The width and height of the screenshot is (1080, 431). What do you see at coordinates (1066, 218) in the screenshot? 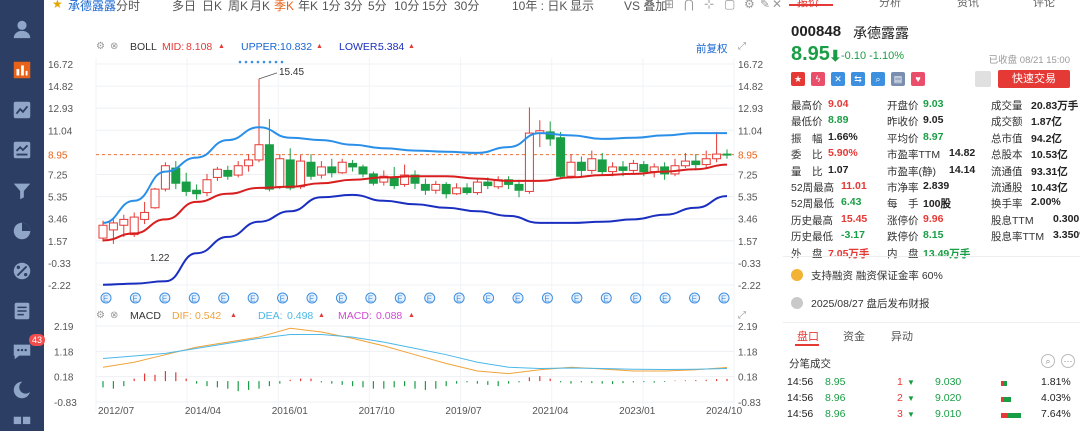
I see `quote-value: 0.300` at bounding box center [1066, 218].